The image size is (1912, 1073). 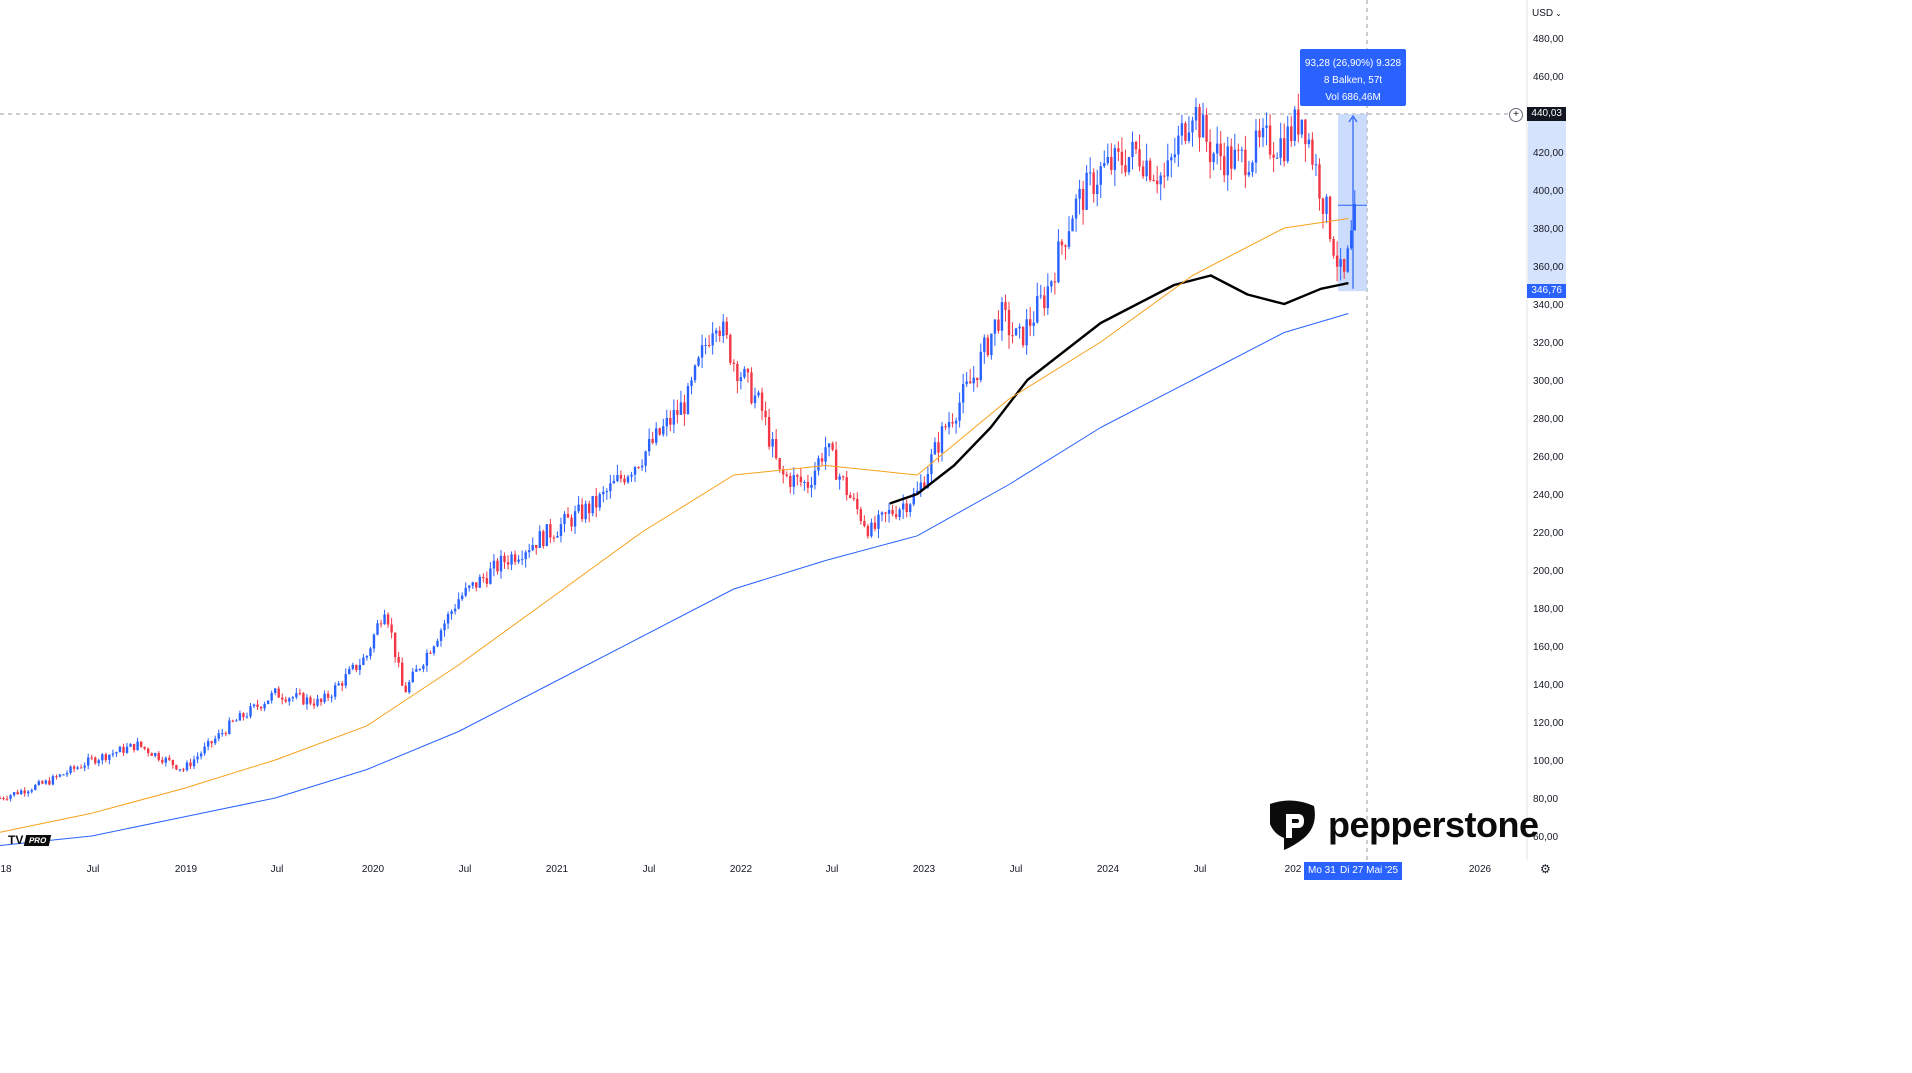 I want to click on ma-line-black, so click(x=1119, y=389).